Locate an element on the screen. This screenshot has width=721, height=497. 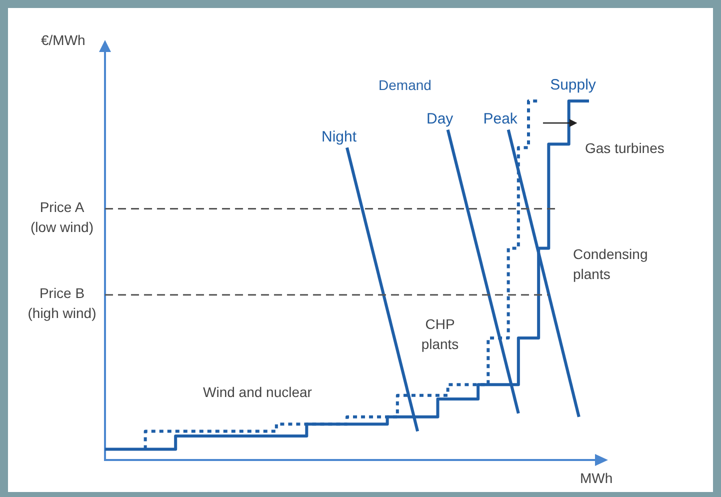
y-axis-title: €/MWh is located at coordinates (63, 40).